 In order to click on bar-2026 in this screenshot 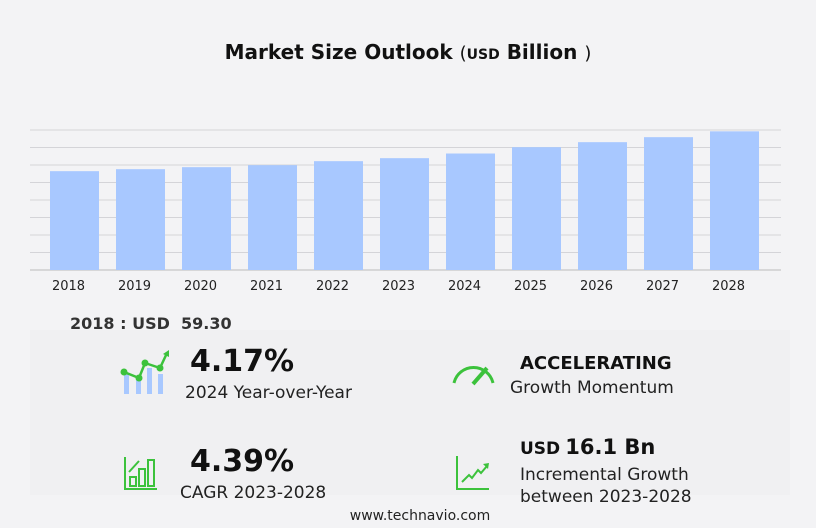, I will do `click(602, 206)`.